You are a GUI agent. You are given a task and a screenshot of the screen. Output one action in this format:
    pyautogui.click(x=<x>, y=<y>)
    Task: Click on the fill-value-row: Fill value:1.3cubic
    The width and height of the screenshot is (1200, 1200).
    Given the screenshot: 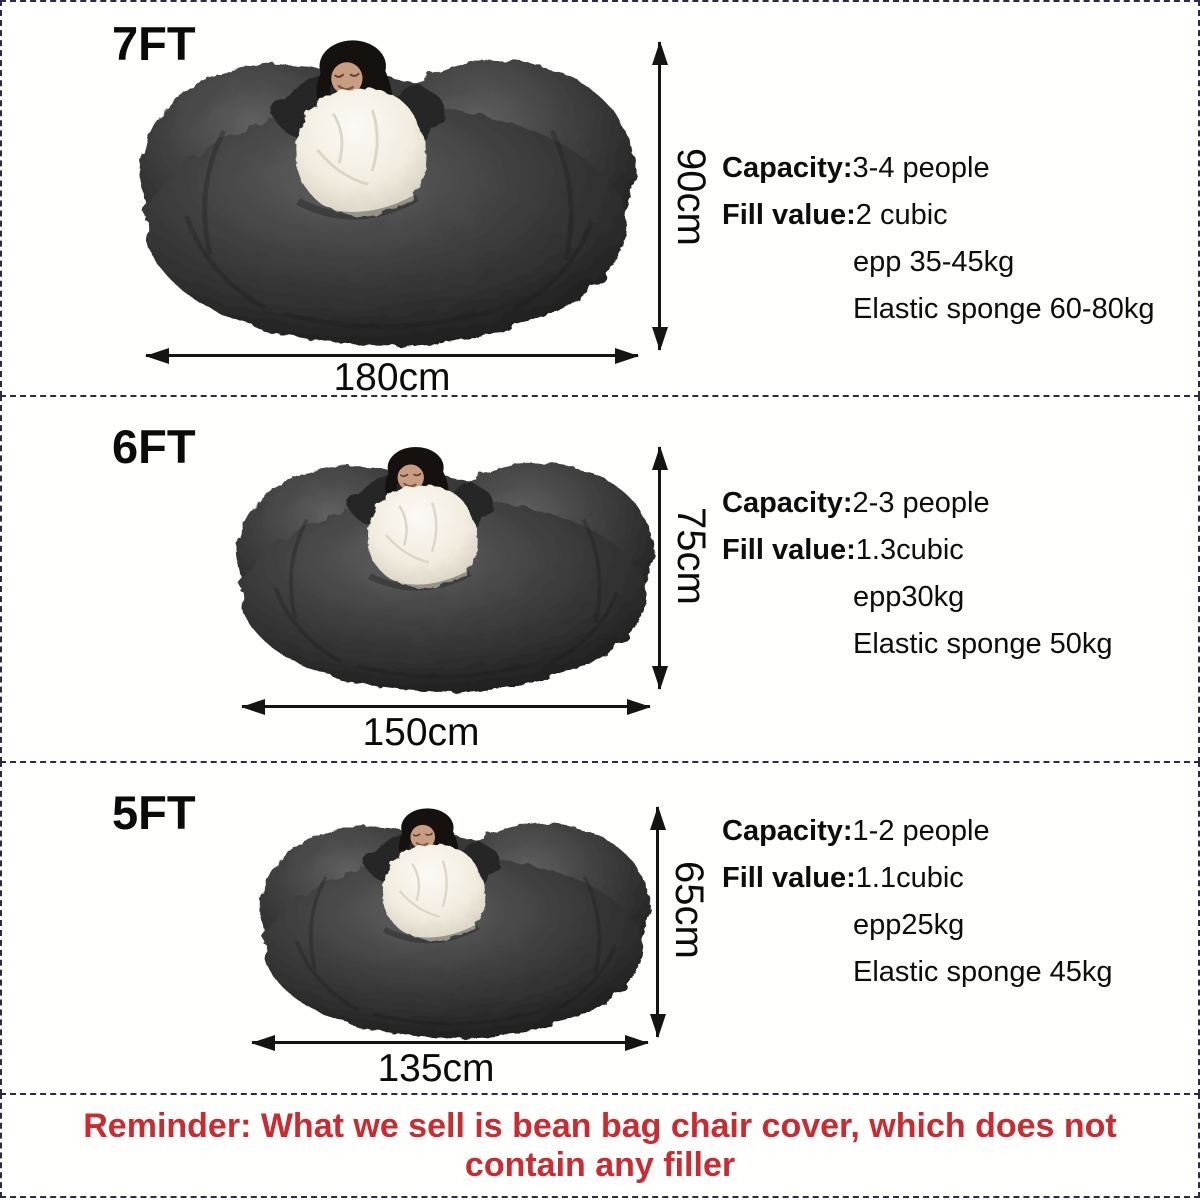 What is the action you would take?
    pyautogui.click(x=917, y=557)
    